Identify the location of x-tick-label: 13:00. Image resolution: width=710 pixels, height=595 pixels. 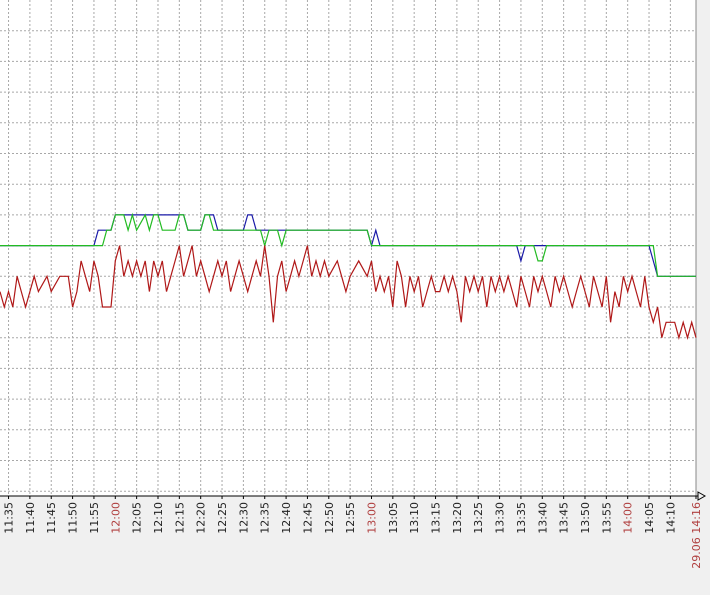
(371, 518).